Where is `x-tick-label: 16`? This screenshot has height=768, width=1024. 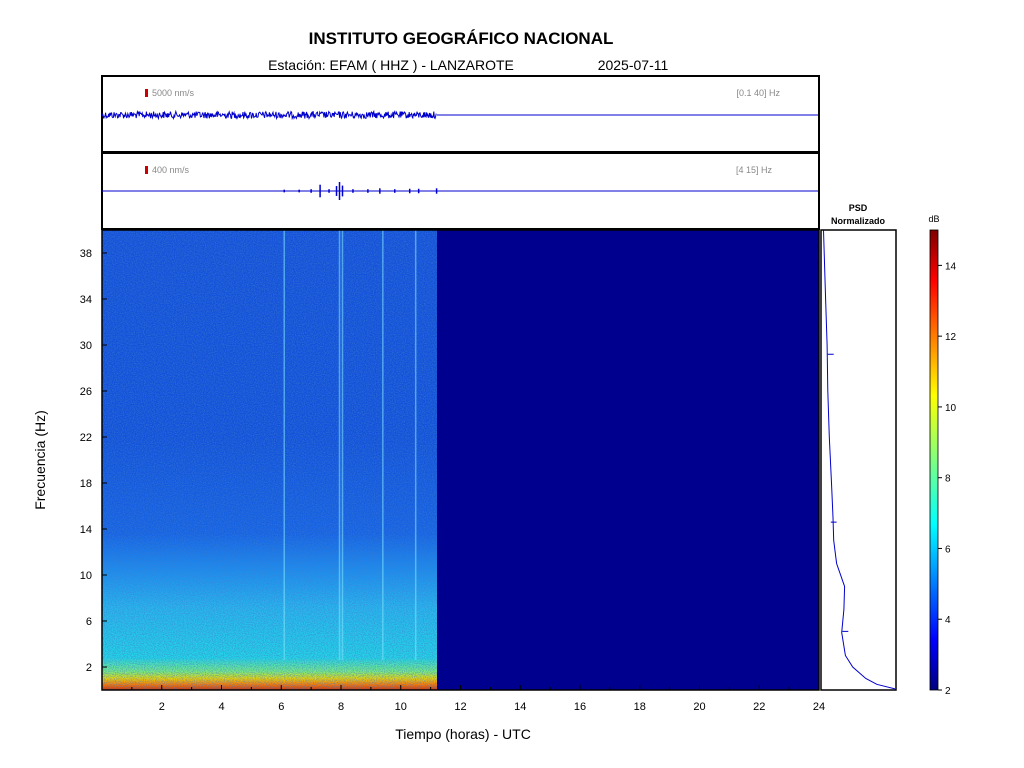 x-tick-label: 16 is located at coordinates (580, 707).